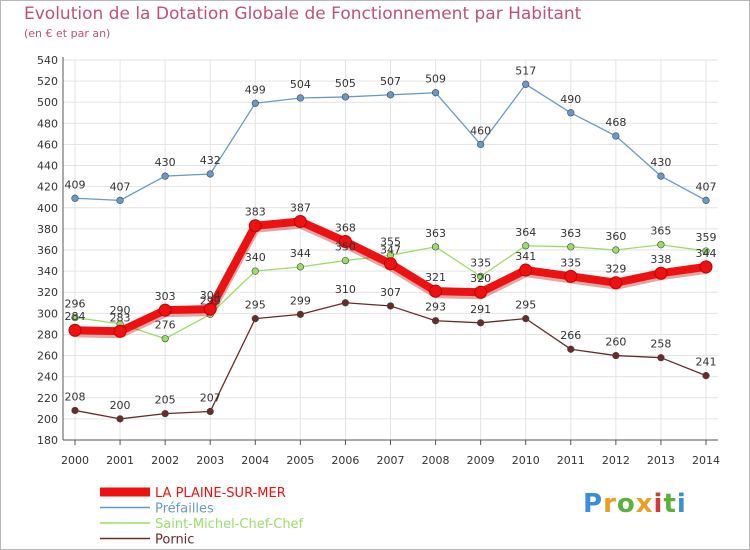 The height and width of the screenshot is (550, 750). I want to click on x-tick-label: 2012, so click(616, 460).